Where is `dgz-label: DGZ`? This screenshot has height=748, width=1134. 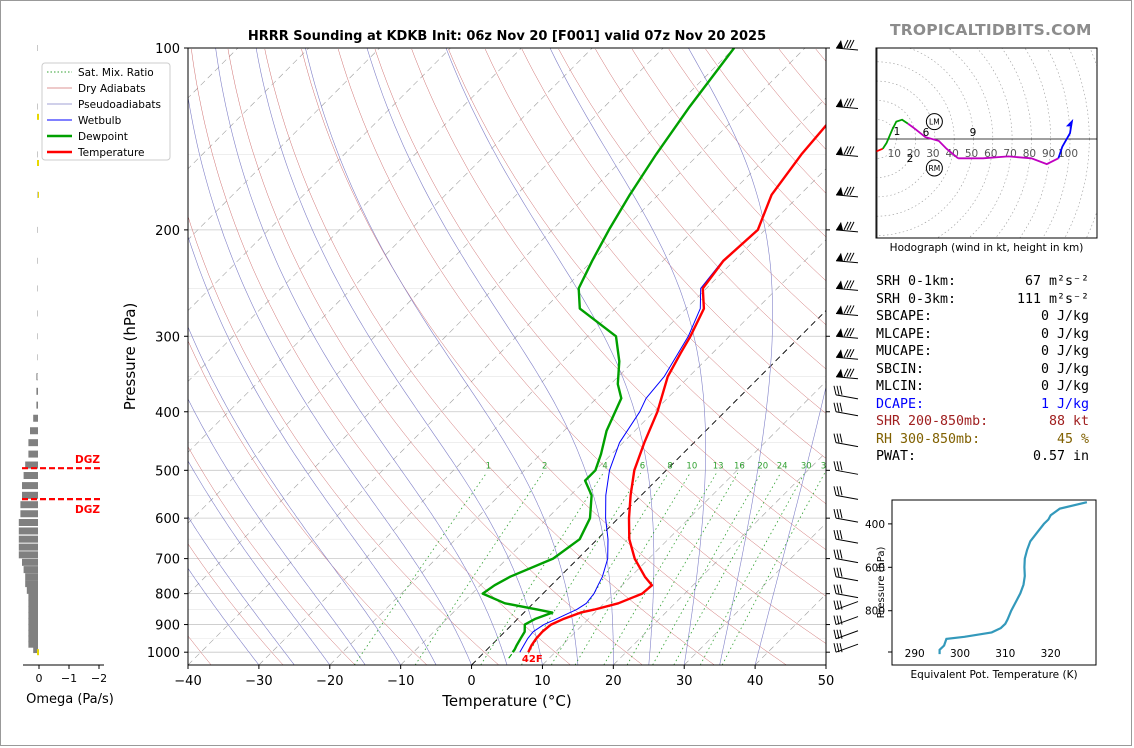
dgz-label: DGZ is located at coordinates (87, 510).